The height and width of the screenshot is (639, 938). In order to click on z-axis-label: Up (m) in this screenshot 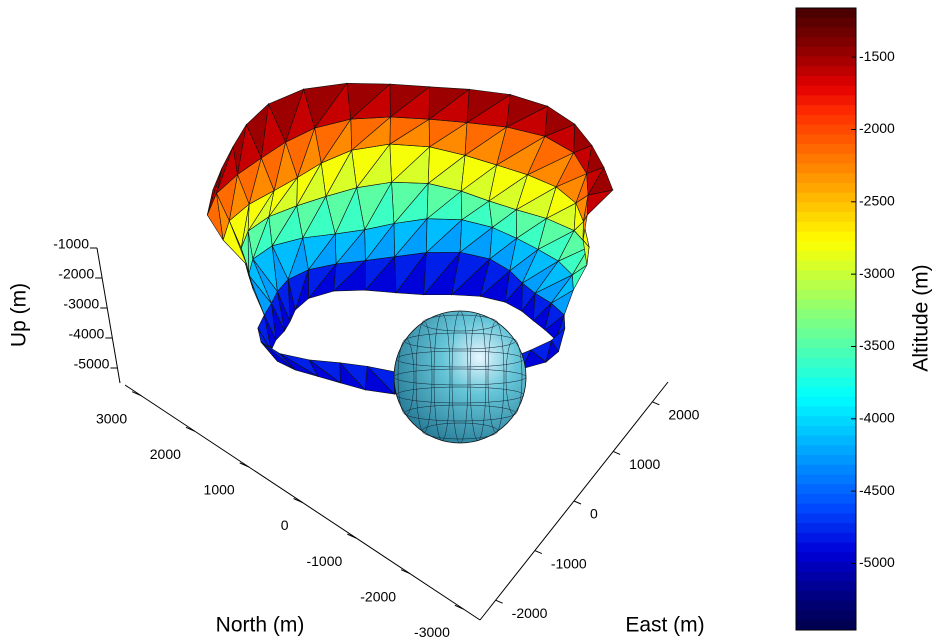, I will do `click(19, 315)`.